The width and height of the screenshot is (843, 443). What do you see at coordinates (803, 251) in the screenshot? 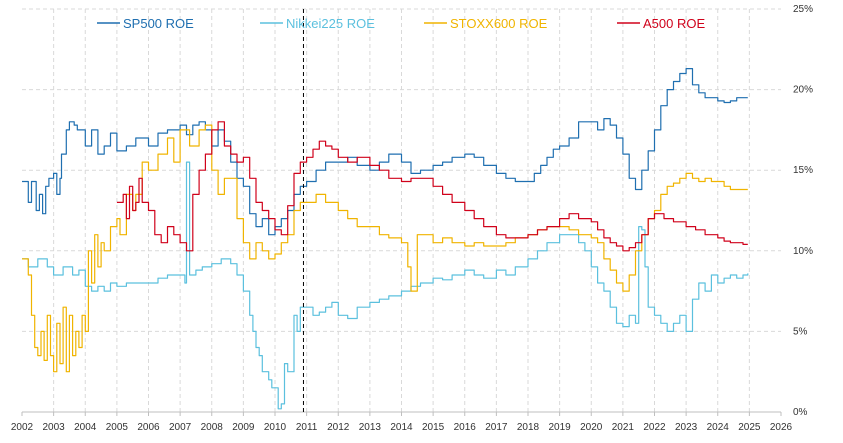
I see `y-tick-label: 10%` at bounding box center [803, 251].